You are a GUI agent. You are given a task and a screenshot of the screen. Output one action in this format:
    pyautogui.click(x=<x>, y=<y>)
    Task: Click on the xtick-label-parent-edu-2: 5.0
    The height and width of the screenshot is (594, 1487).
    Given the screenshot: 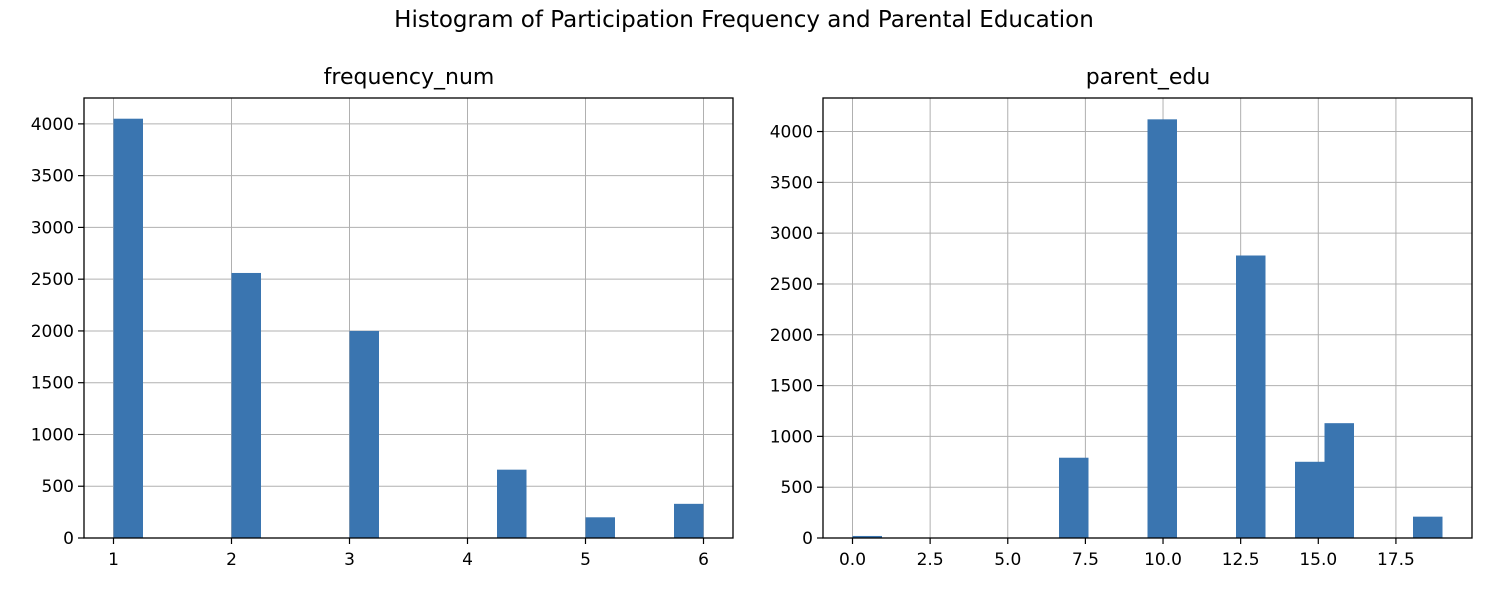 What is the action you would take?
    pyautogui.click(x=1007, y=560)
    